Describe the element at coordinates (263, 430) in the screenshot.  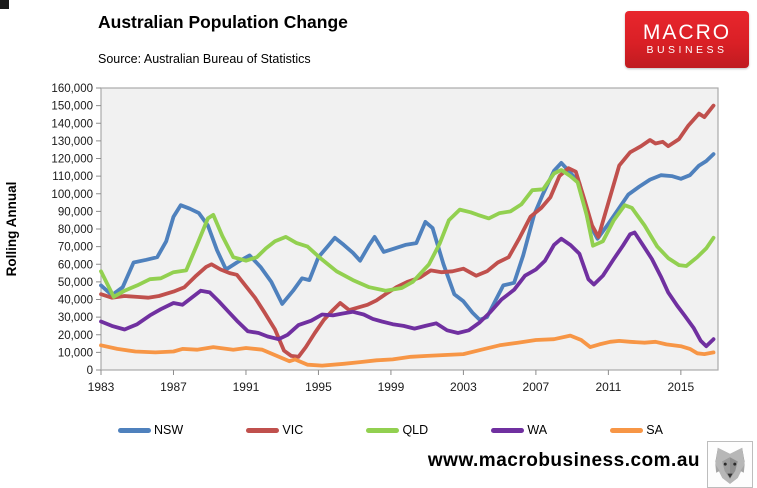
I see `legend-swatch-vic` at that location.